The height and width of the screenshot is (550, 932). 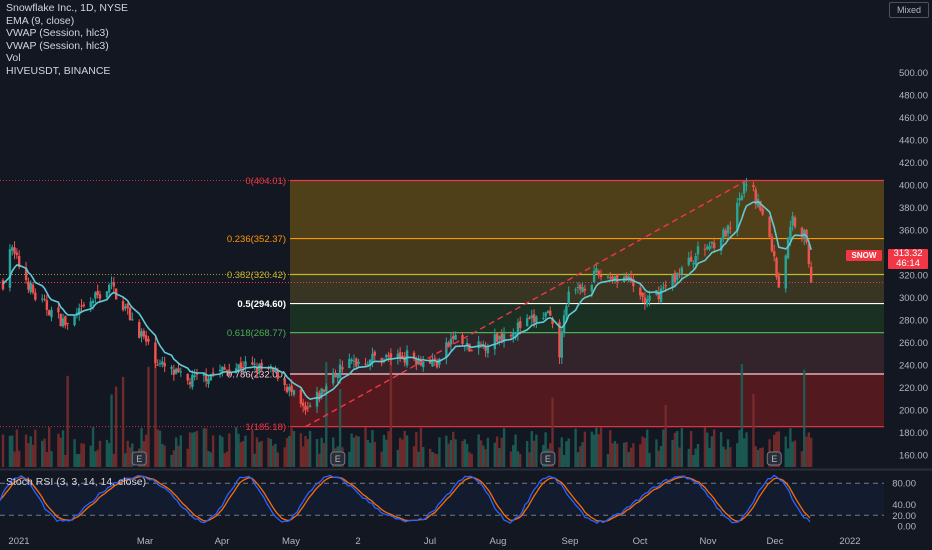 What do you see at coordinates (909, 10) in the screenshot?
I see `scale-mode-button: Mixed` at bounding box center [909, 10].